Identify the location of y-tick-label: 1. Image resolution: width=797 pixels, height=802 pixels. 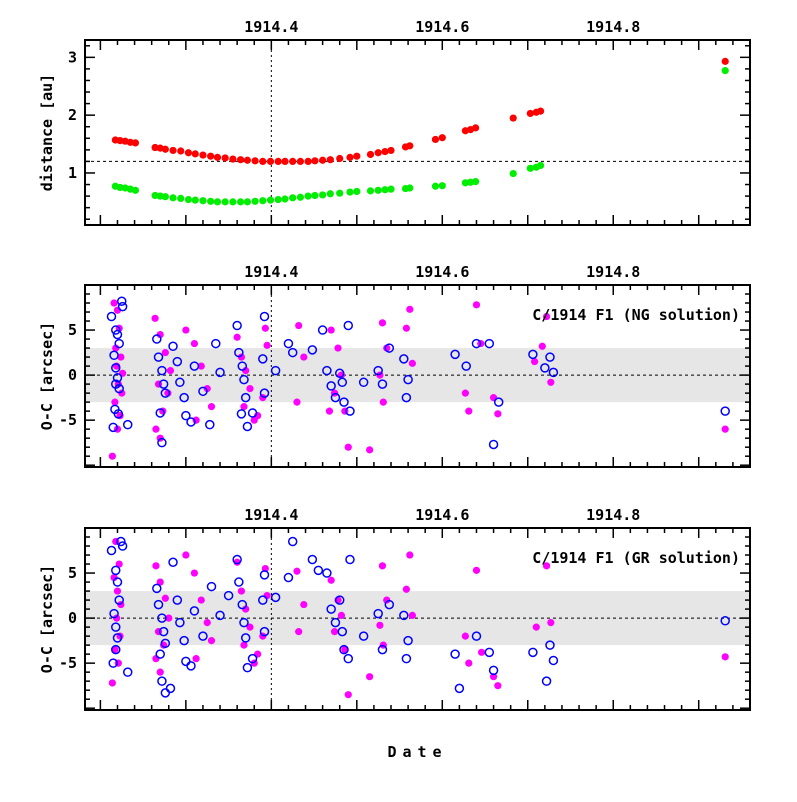
(72, 173).